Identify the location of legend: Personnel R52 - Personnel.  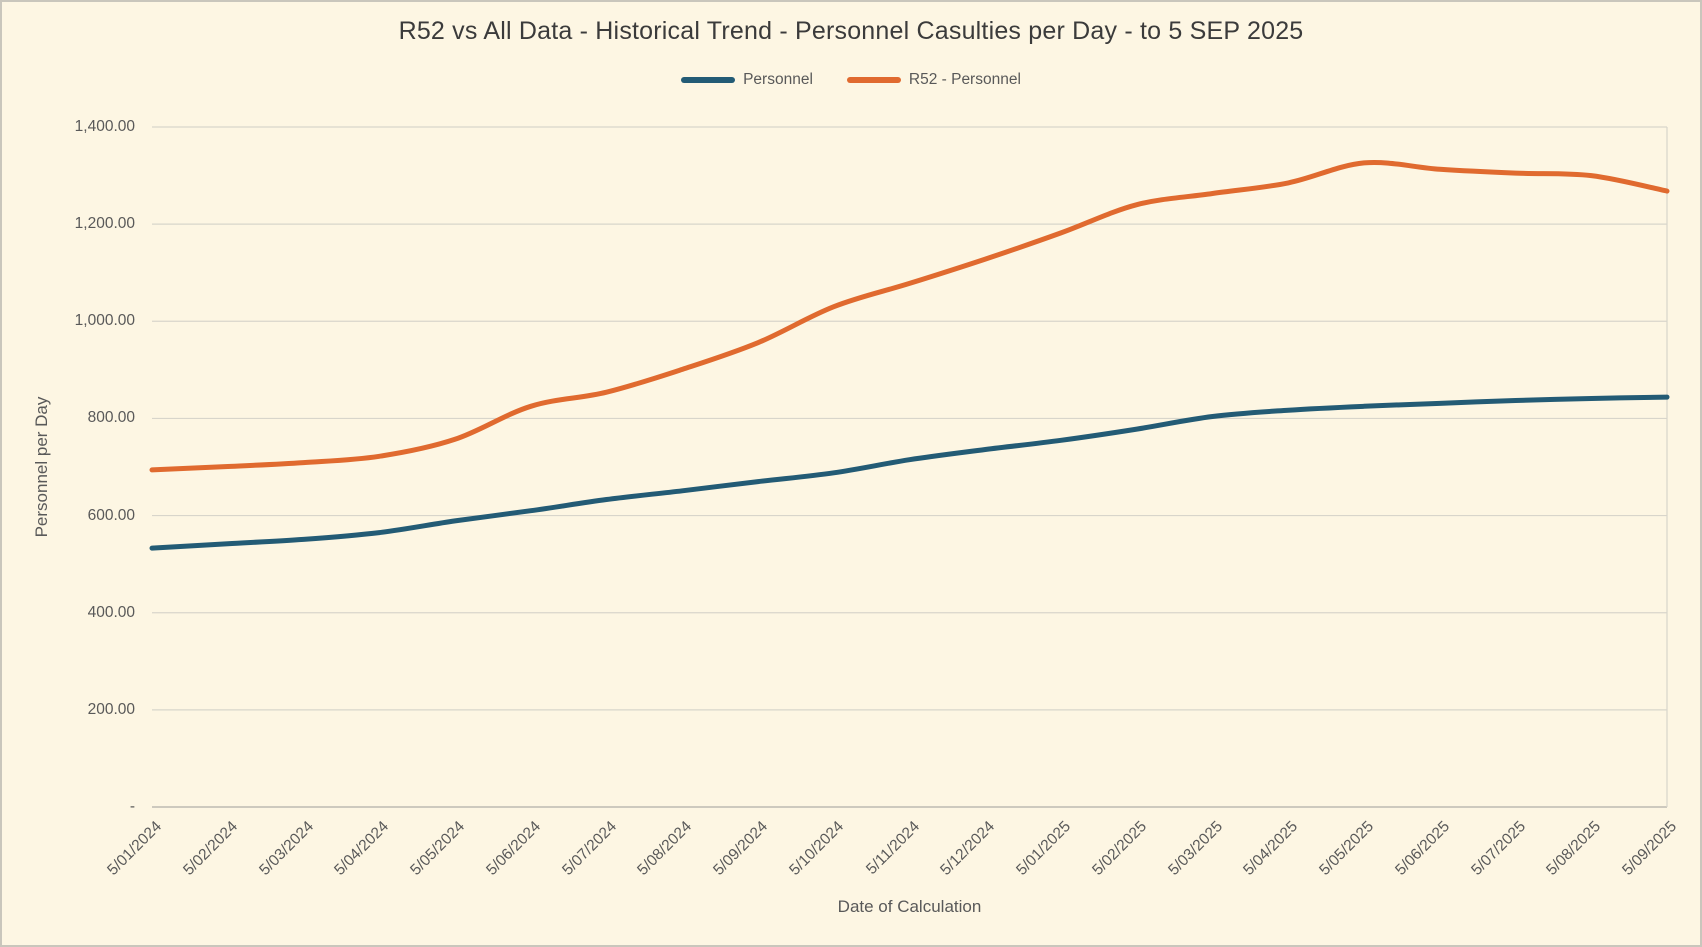
(851, 80).